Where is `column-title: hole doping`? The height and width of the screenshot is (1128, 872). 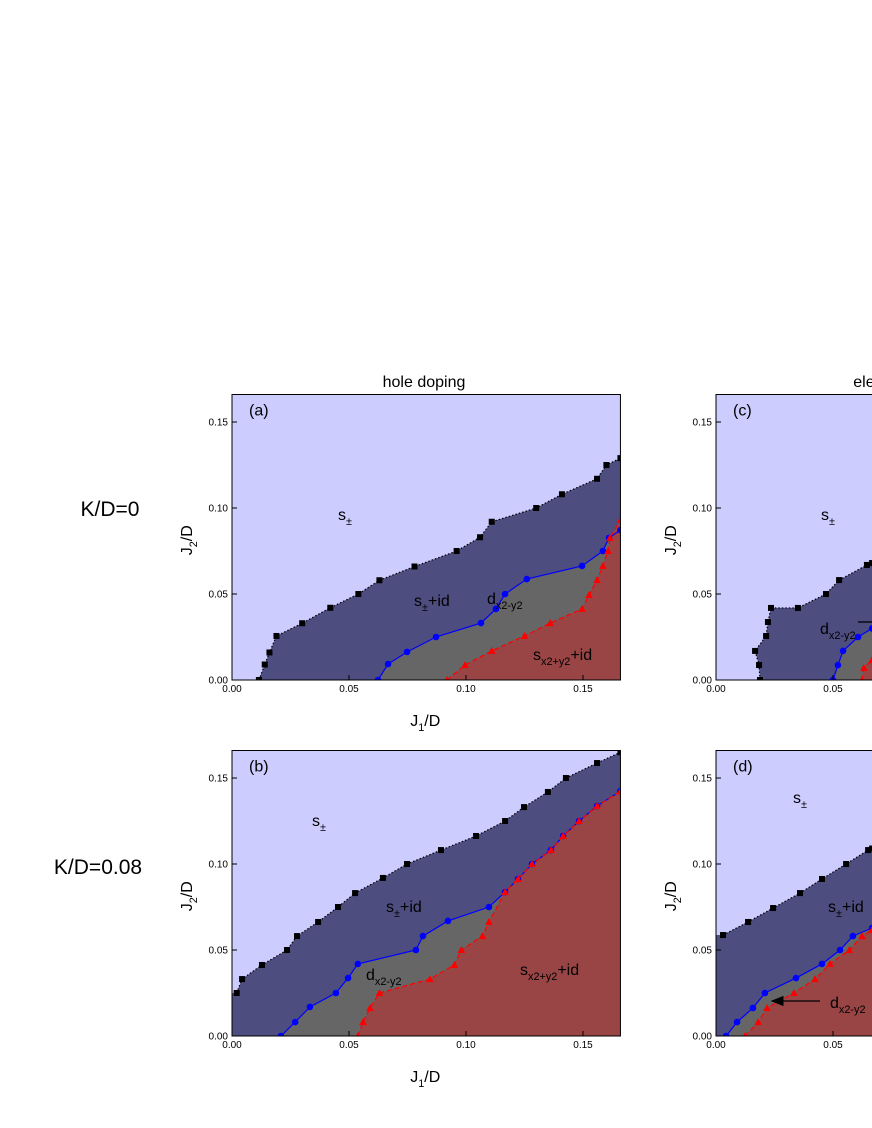
column-title: hole doping is located at coordinates (424, 382).